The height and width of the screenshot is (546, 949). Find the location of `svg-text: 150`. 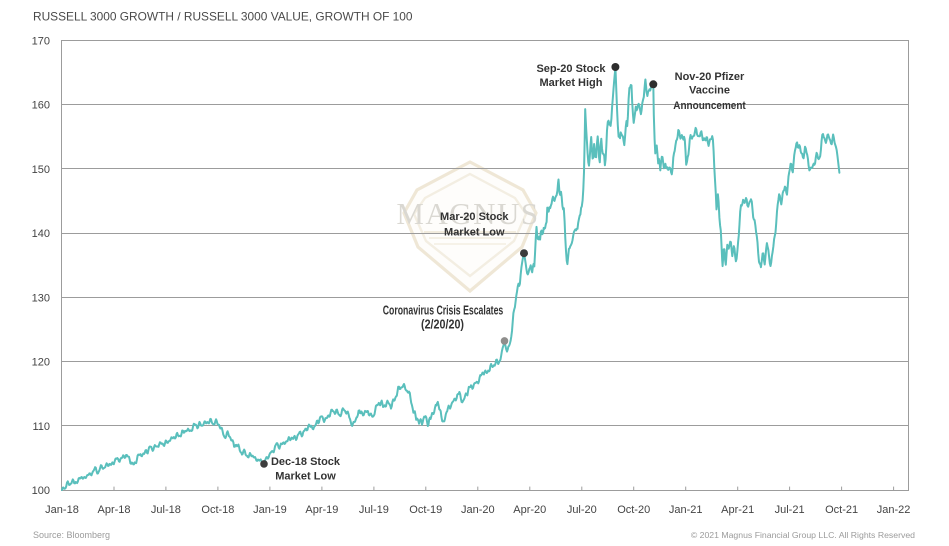

svg-text: 150 is located at coordinates (41, 170).